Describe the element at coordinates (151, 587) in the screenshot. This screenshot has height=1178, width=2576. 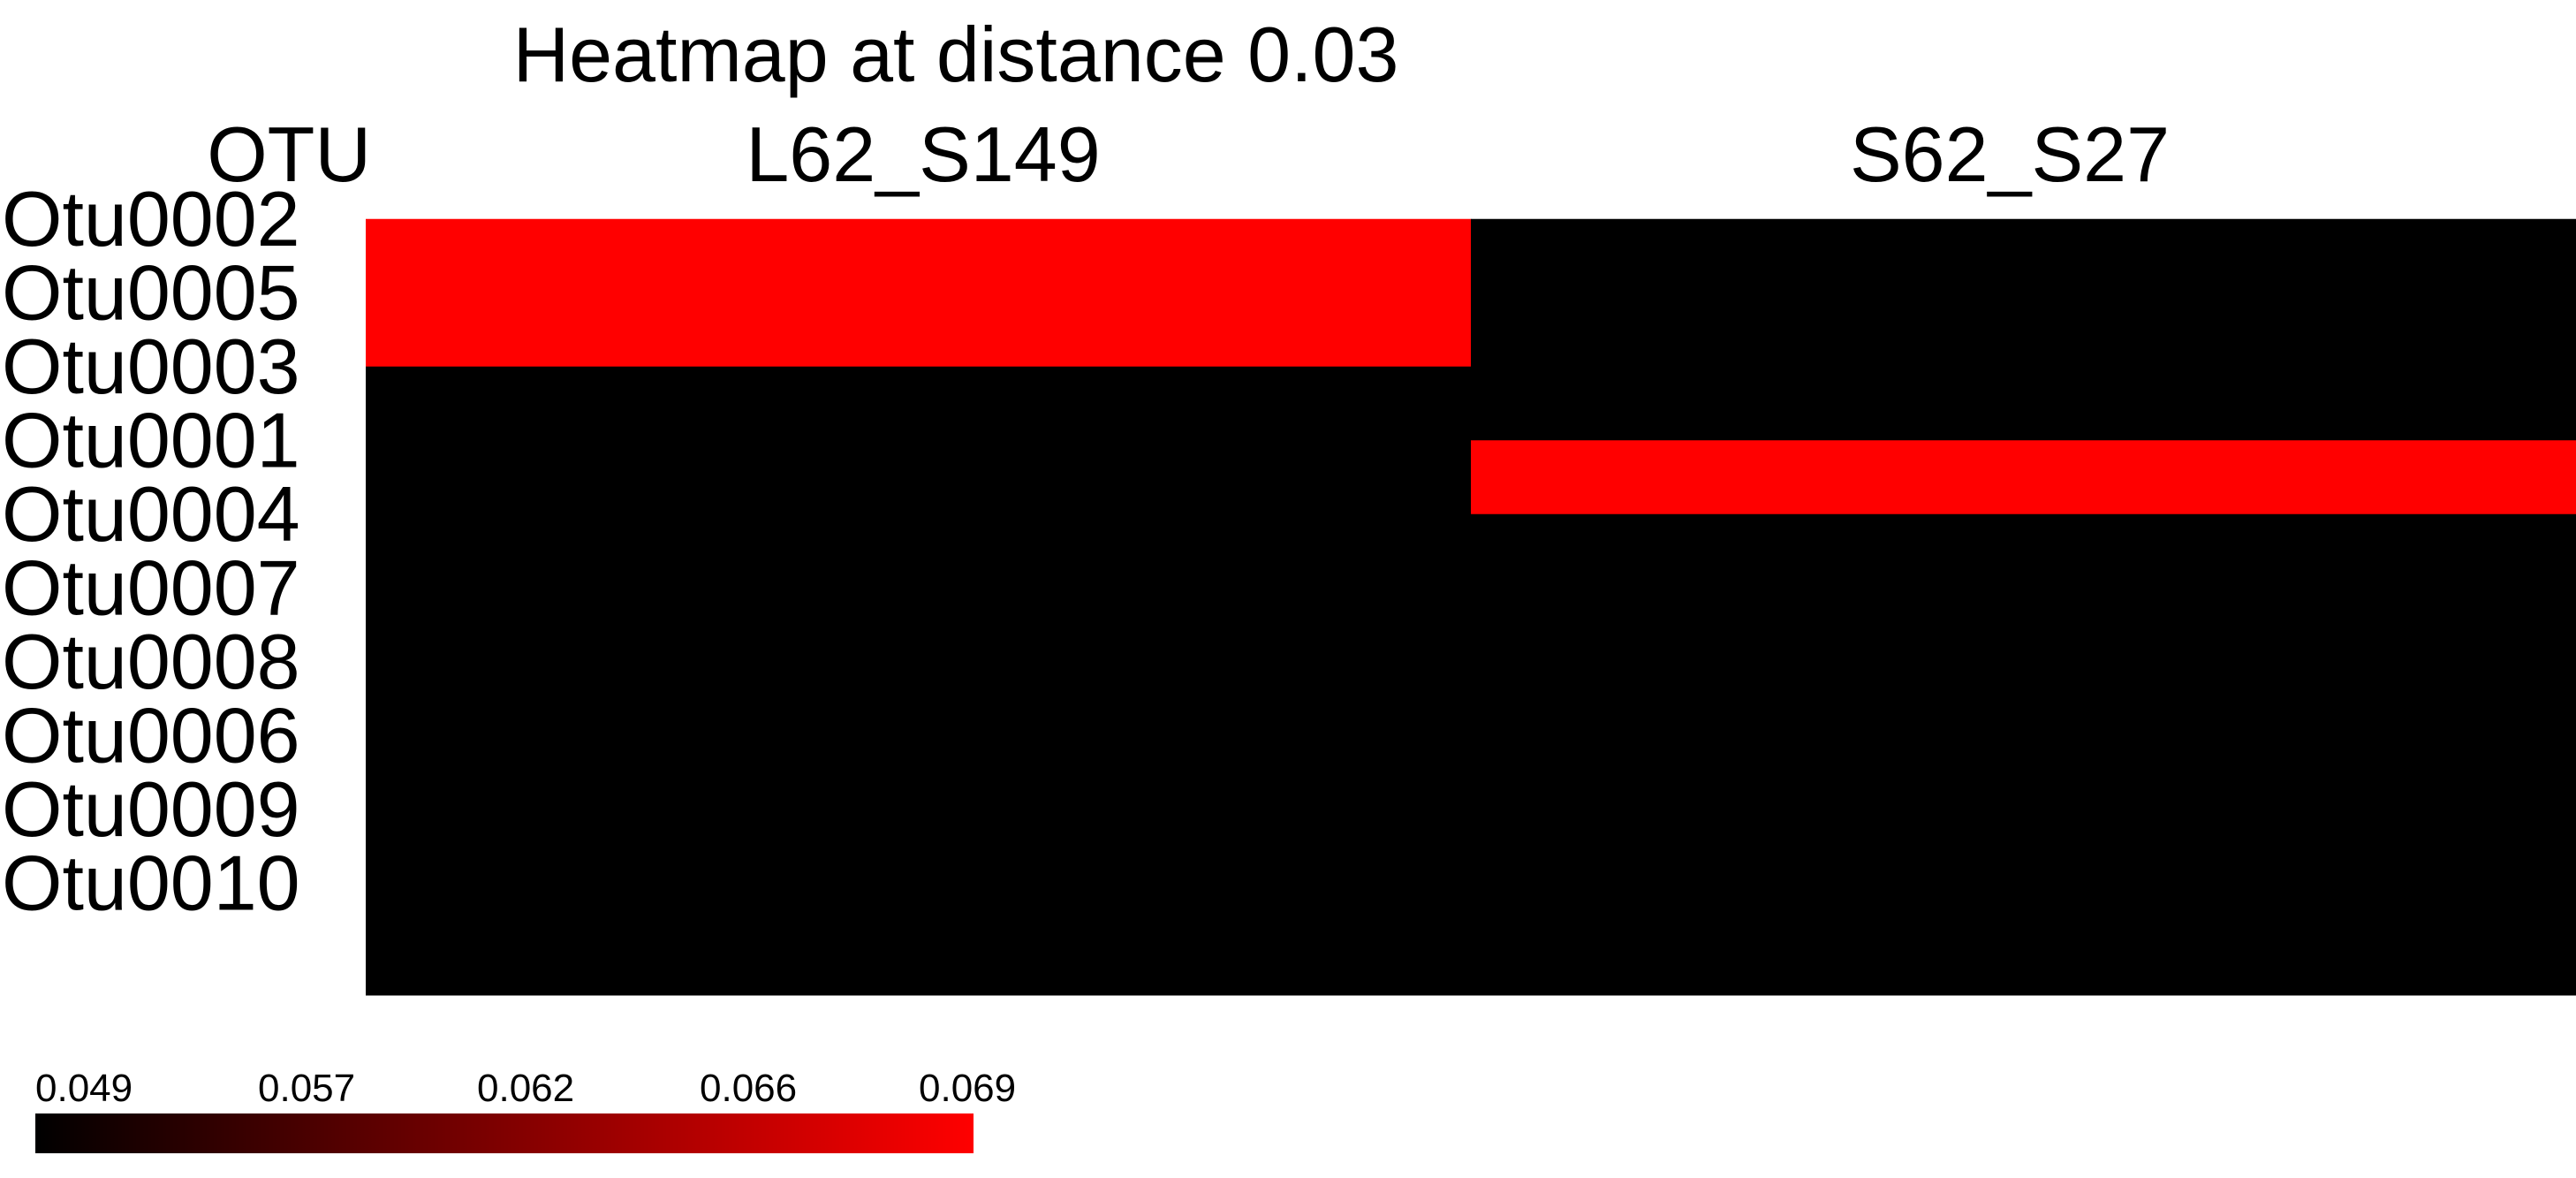
I see `row-label: Otu0007` at that location.